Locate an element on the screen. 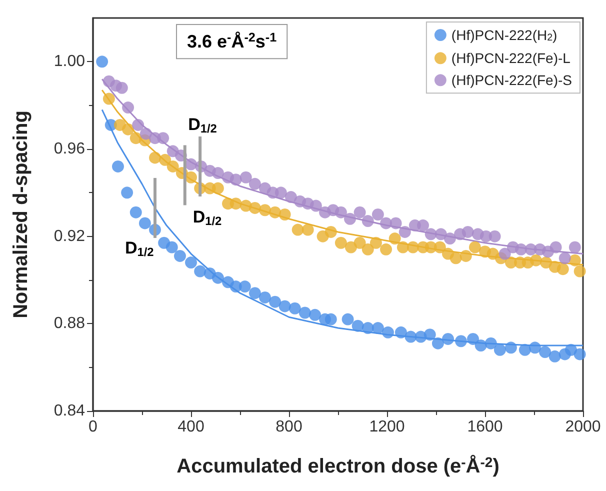 The width and height of the screenshot is (606, 491). x-tick-label: 1600 is located at coordinates (485, 427).